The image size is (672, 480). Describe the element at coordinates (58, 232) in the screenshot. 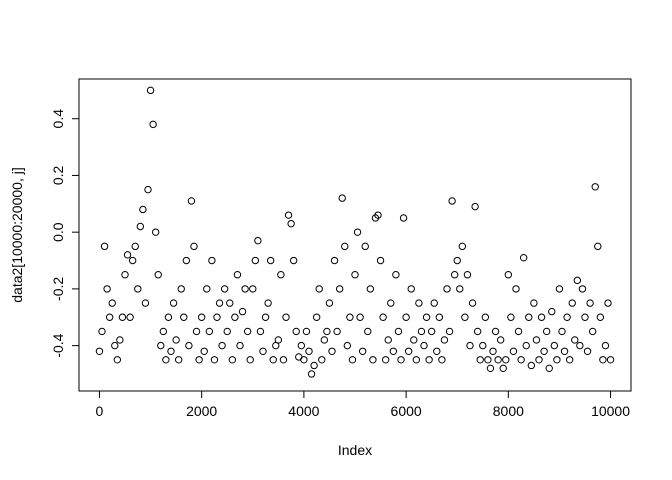

I see `y-tick-label: 0.0` at that location.